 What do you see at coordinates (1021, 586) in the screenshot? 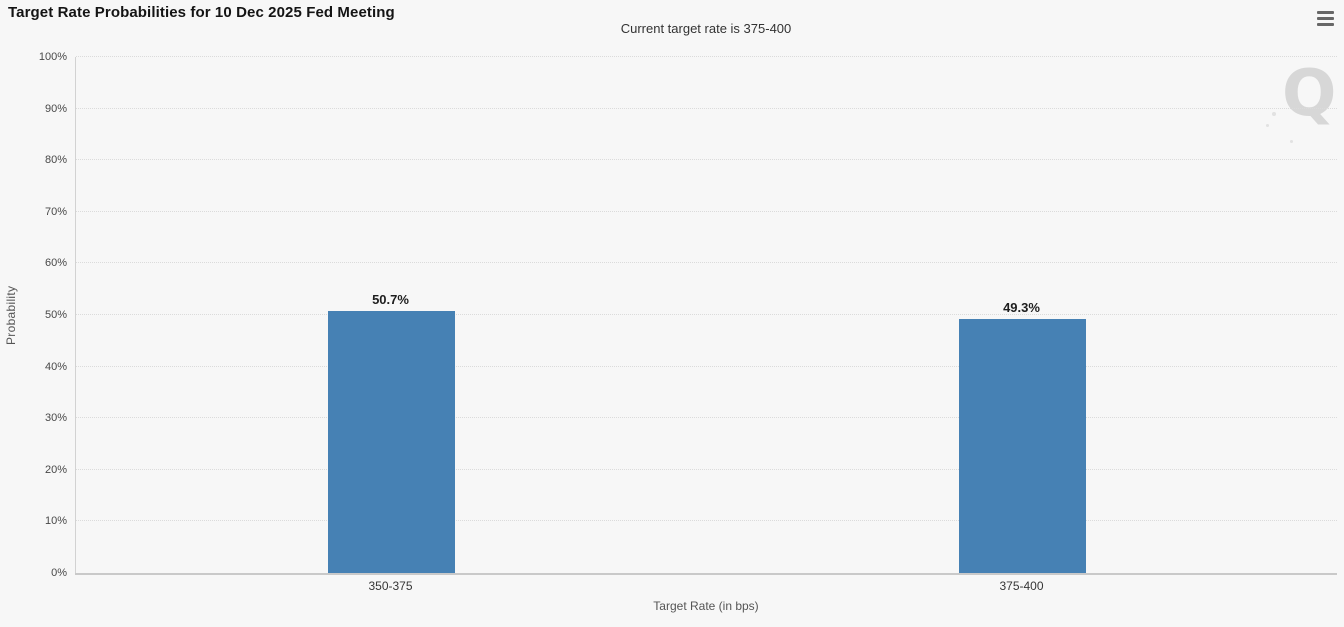
I see `x-tick-label: 375-400` at bounding box center [1021, 586].